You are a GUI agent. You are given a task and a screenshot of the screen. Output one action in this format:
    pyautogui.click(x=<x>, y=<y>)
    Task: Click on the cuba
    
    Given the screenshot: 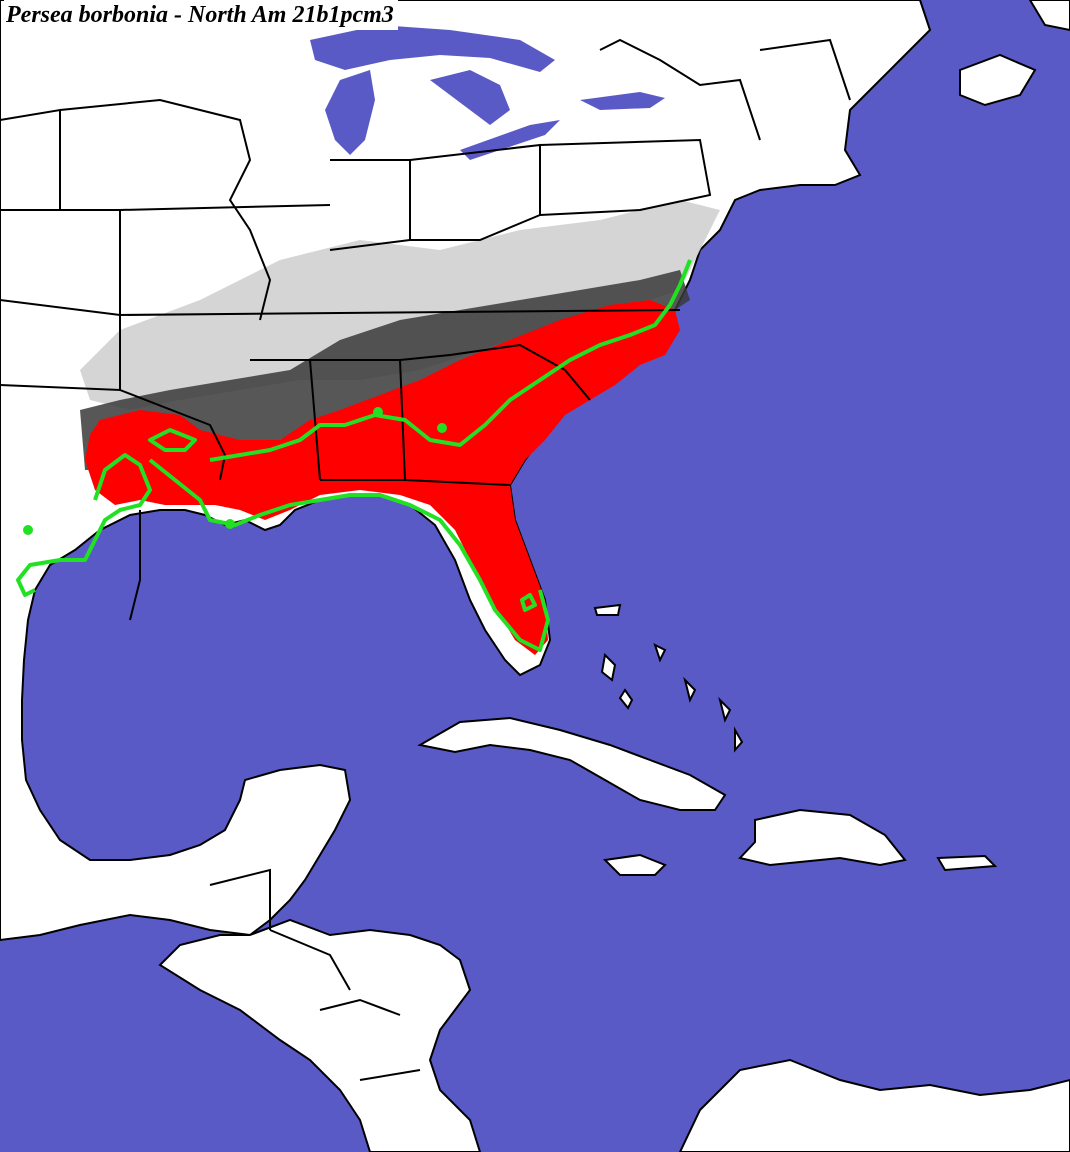 What is the action you would take?
    pyautogui.click(x=572, y=763)
    